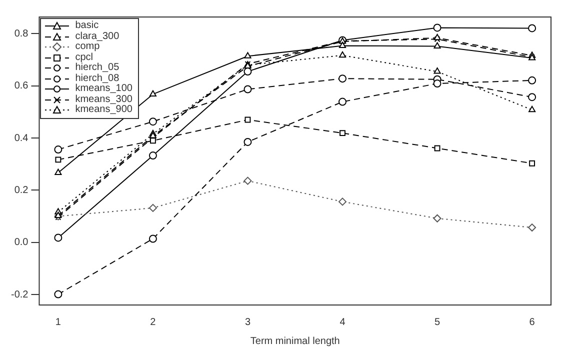  I want to click on legend-label: kmeans_100, so click(103, 88).